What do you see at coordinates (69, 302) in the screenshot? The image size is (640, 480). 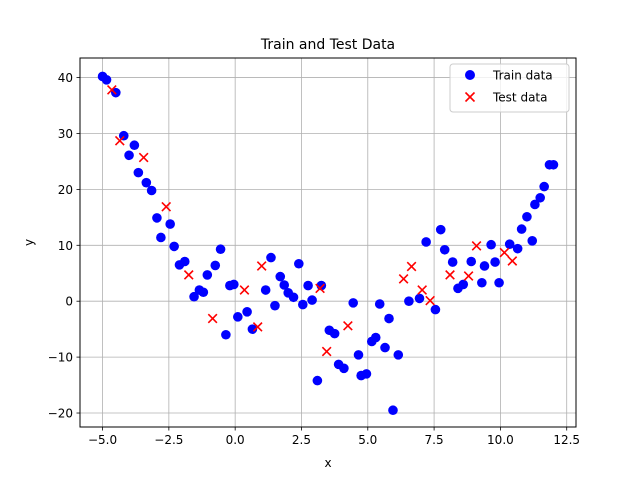 I see `y-tick-label: 0` at bounding box center [69, 302].